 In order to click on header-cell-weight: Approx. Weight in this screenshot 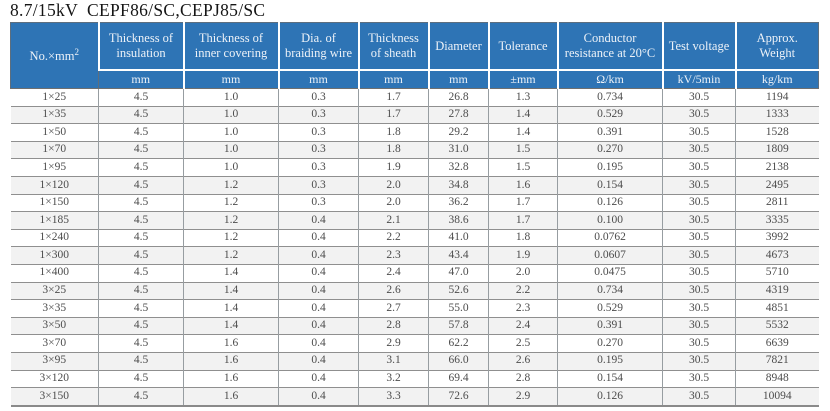, I will do `click(776, 46)`.